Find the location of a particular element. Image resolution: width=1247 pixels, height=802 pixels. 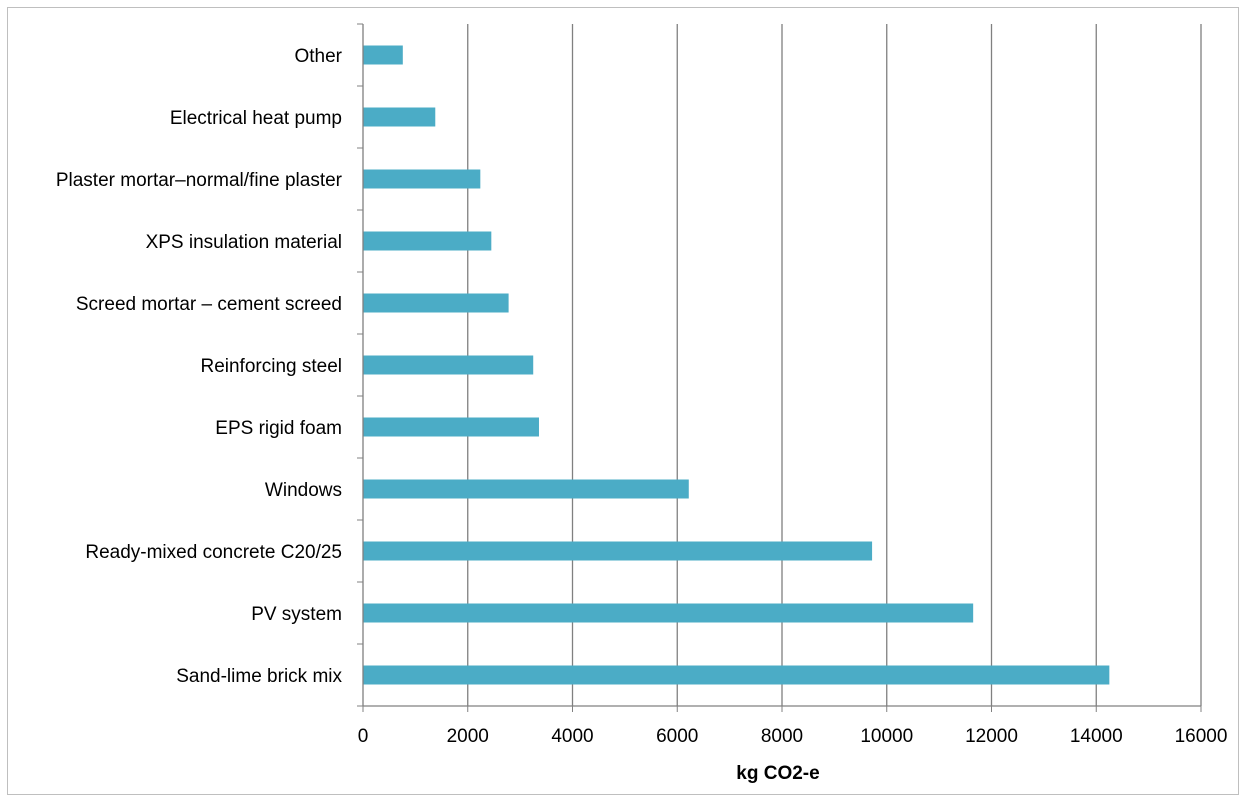

x-tick-label: 16000 is located at coordinates (1201, 736).